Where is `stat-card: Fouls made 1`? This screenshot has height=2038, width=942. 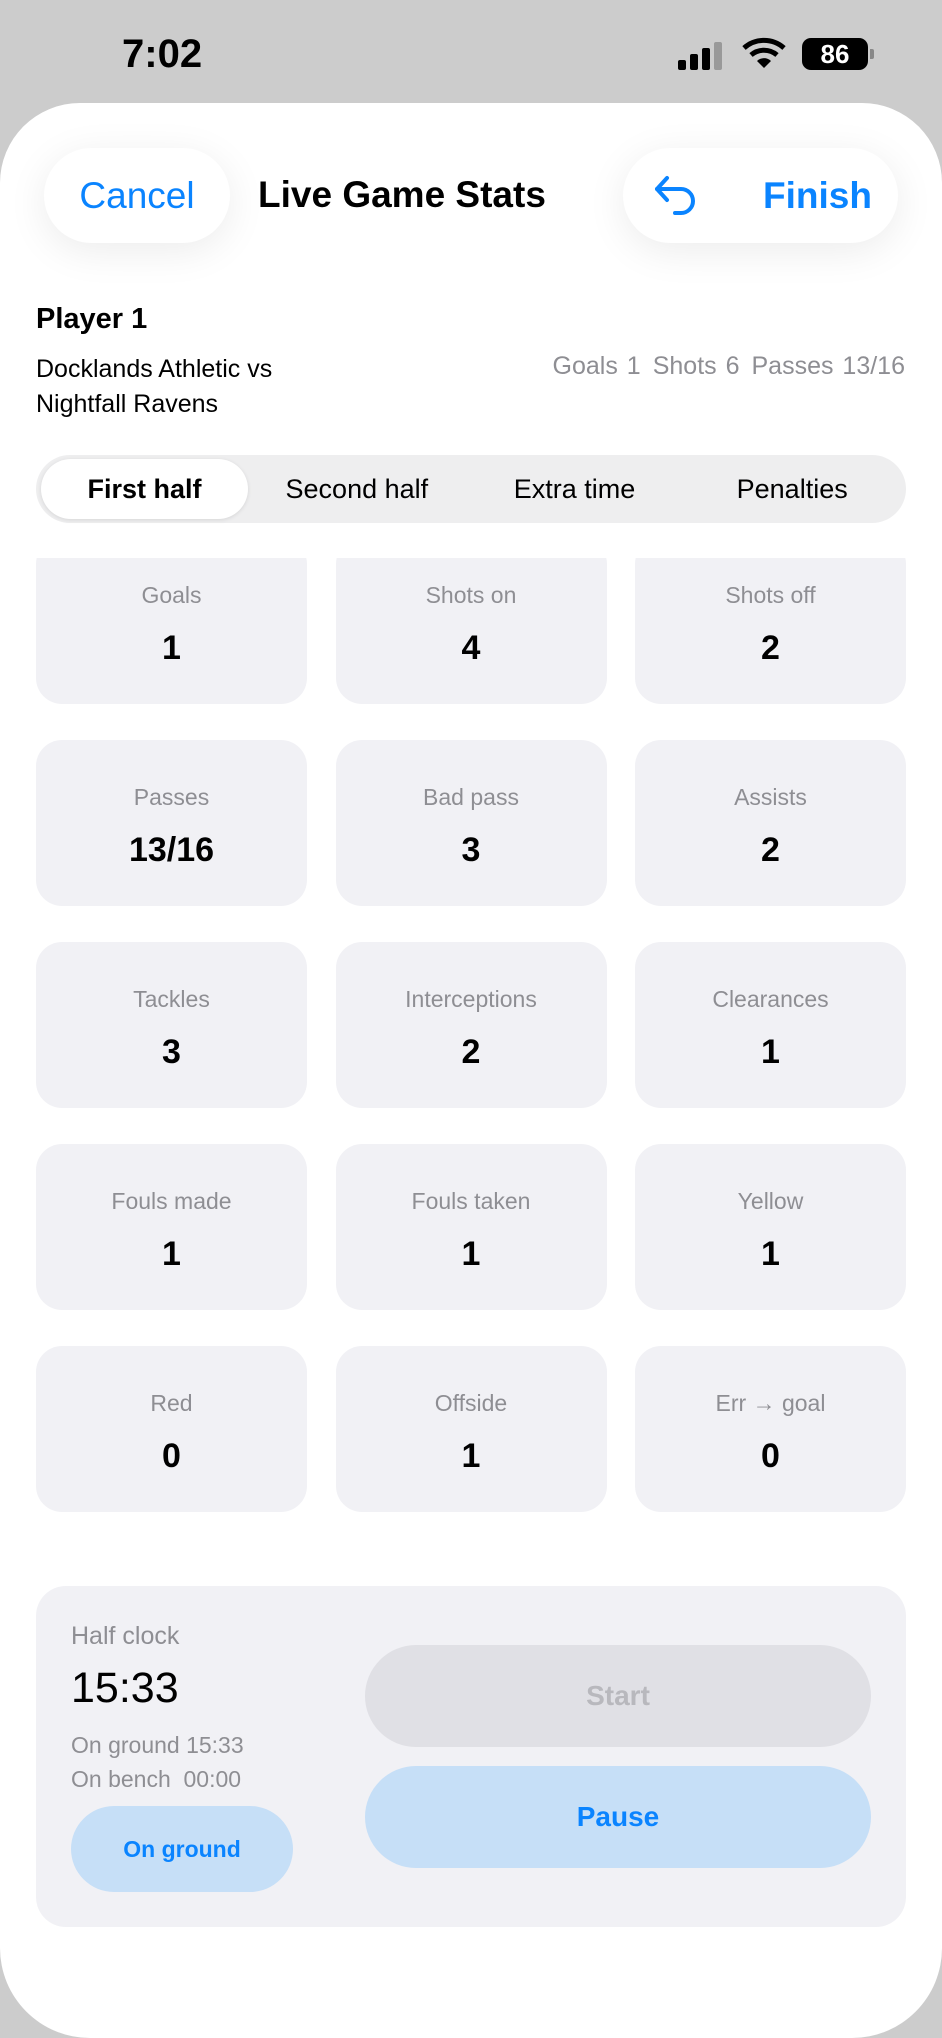
stat-card: Fouls made 1 is located at coordinates (171, 1227).